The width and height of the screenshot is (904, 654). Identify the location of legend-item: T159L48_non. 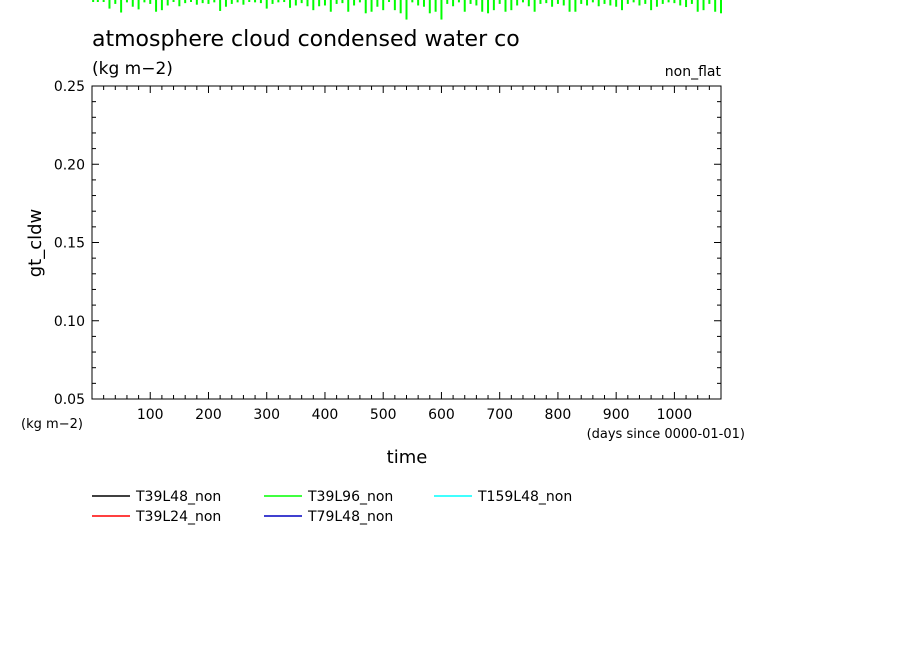
(503, 497).